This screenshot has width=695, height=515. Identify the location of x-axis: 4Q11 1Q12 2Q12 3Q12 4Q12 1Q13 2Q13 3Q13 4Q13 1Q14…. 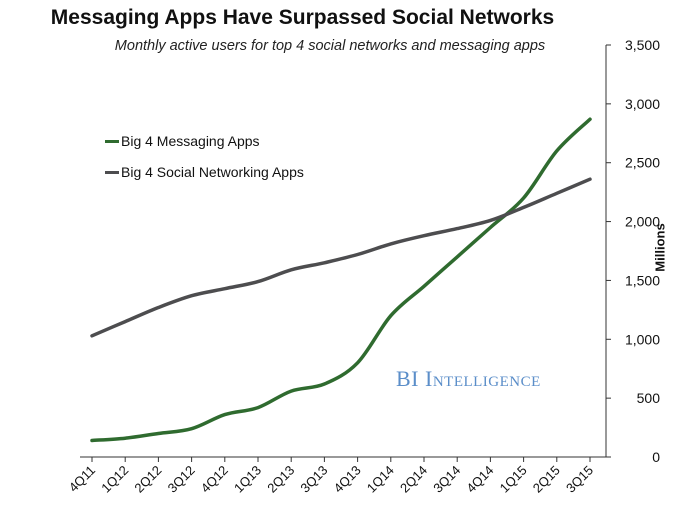
(336, 476).